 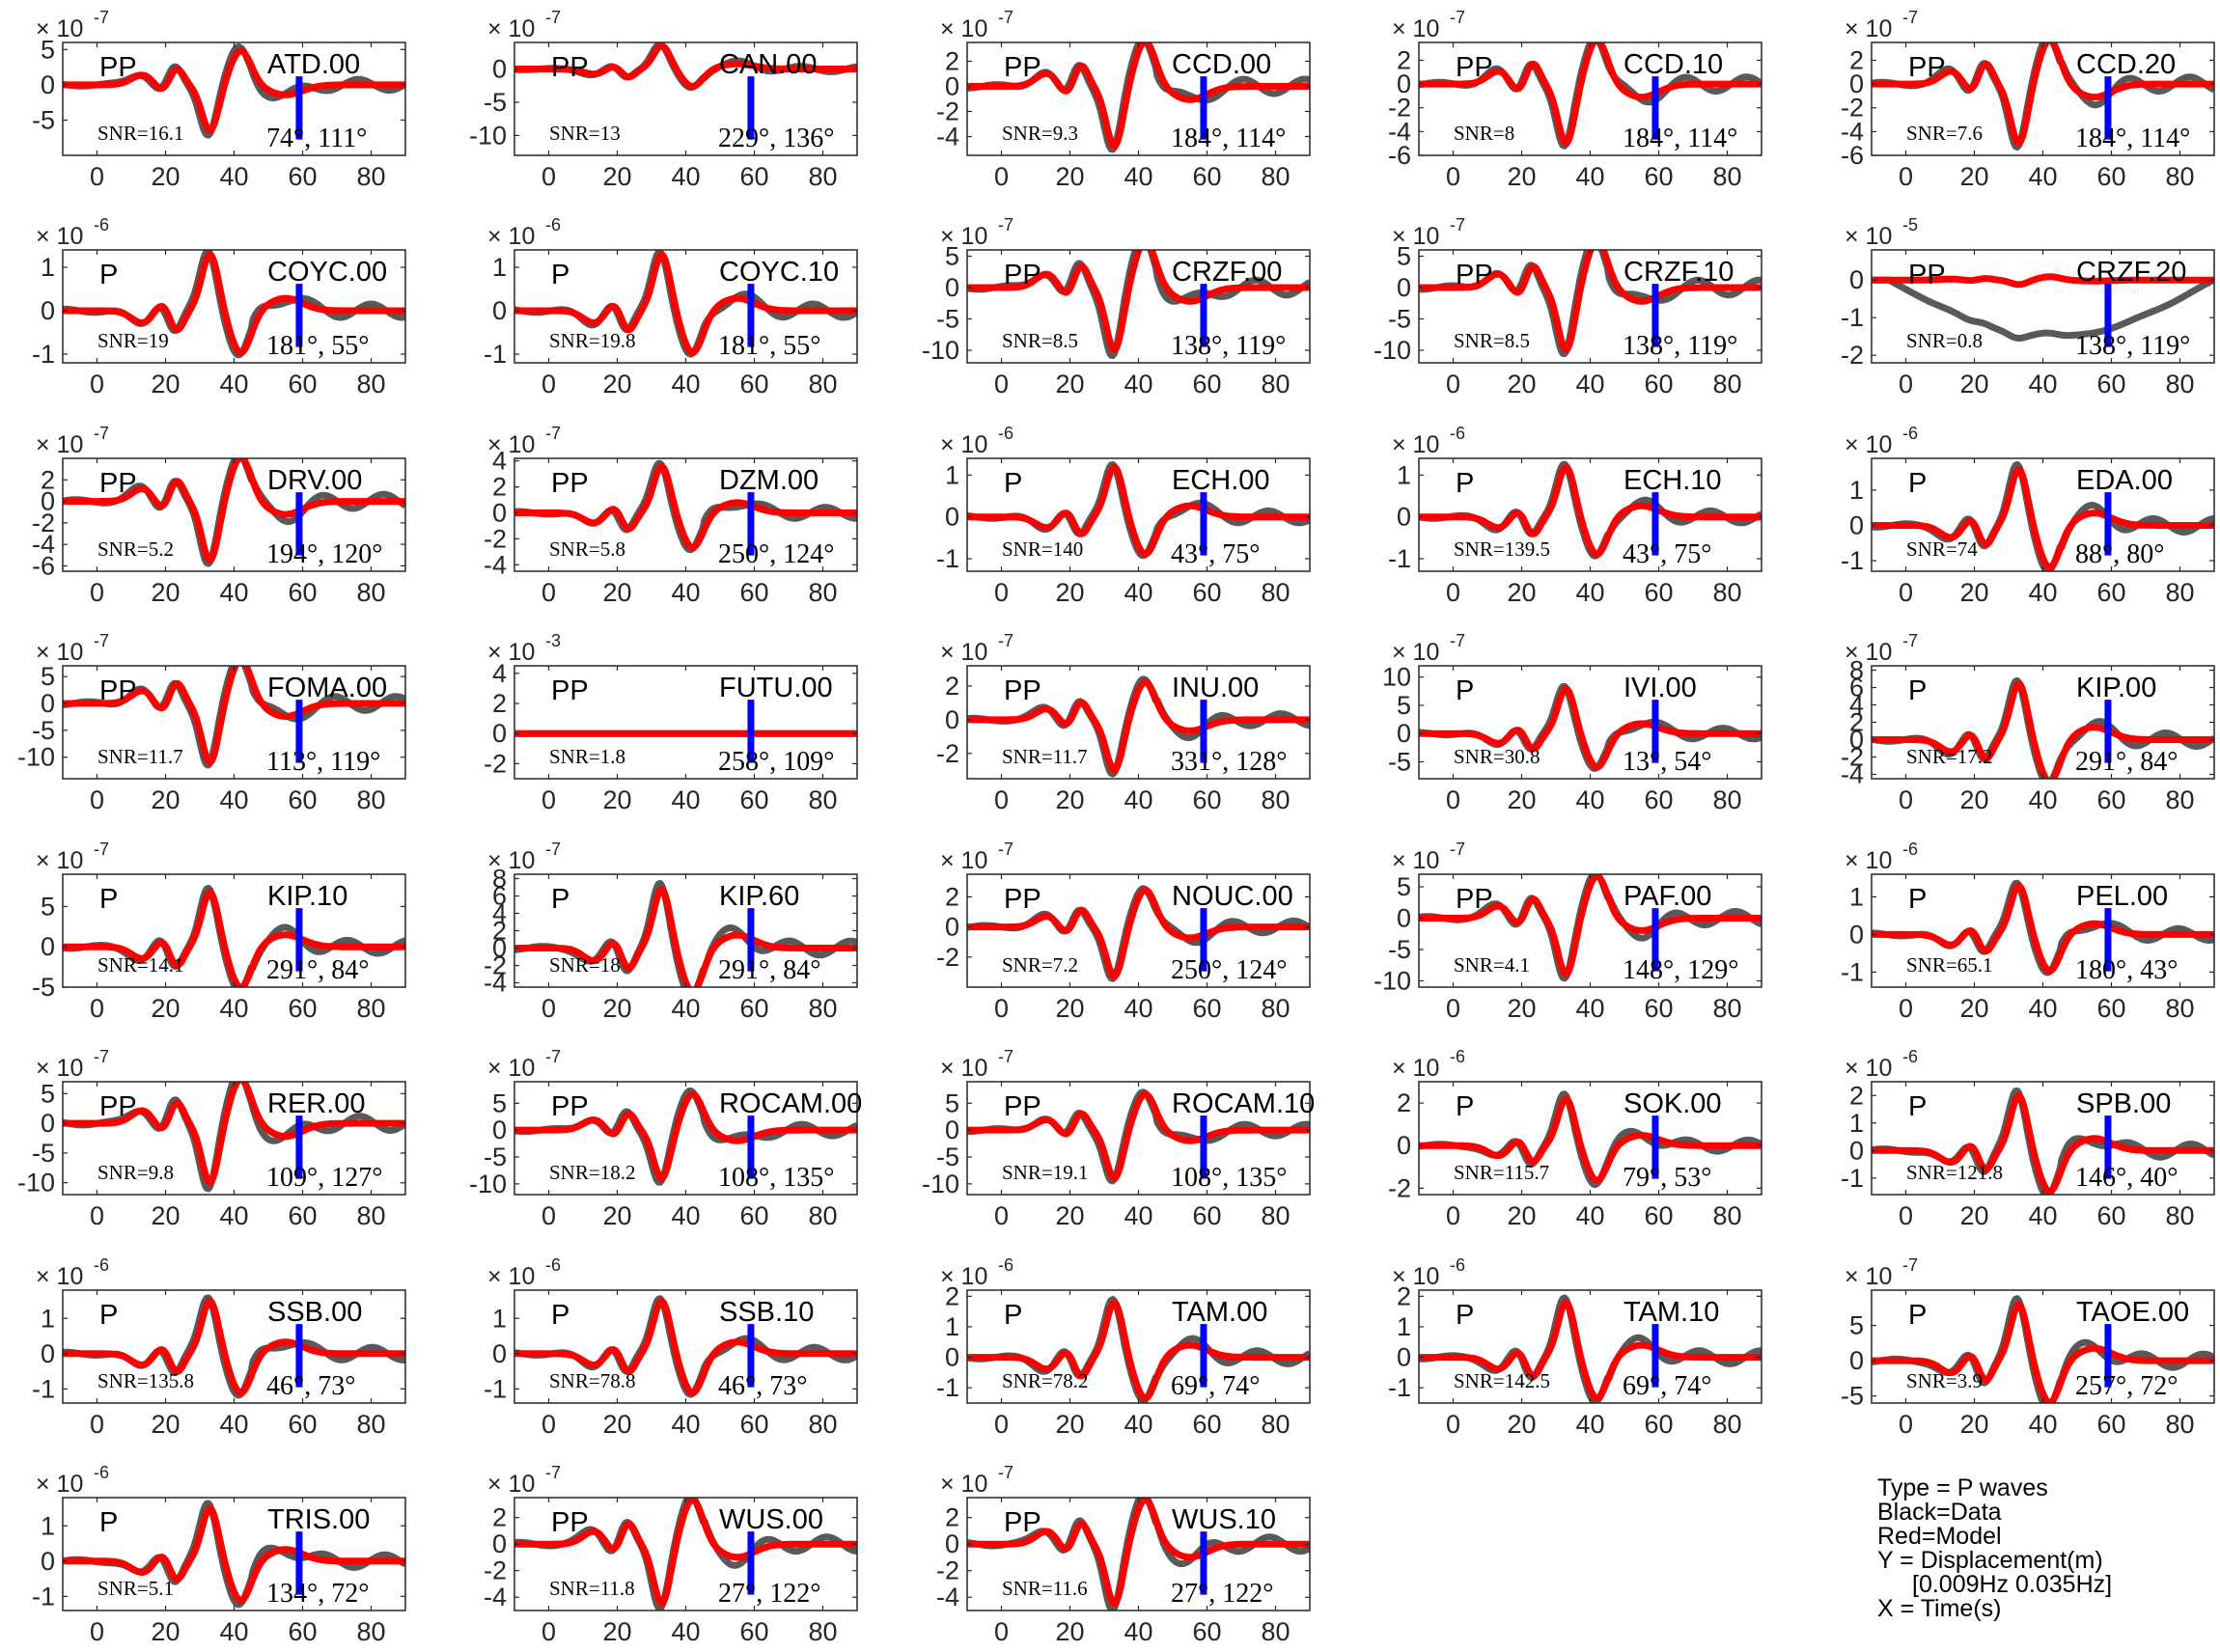 What do you see at coordinates (791, 1103) in the screenshot?
I see `station-label: ROCAM.00` at bounding box center [791, 1103].